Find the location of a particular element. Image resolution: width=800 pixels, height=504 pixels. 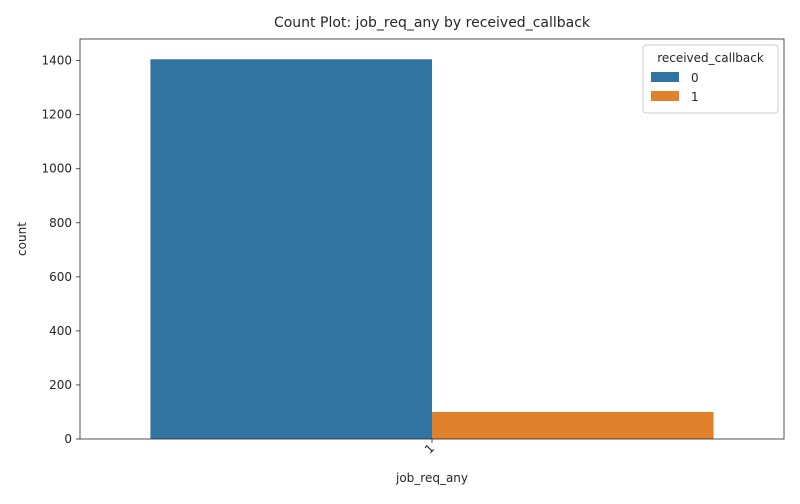

y-tick-label: 0 is located at coordinates (68, 439).